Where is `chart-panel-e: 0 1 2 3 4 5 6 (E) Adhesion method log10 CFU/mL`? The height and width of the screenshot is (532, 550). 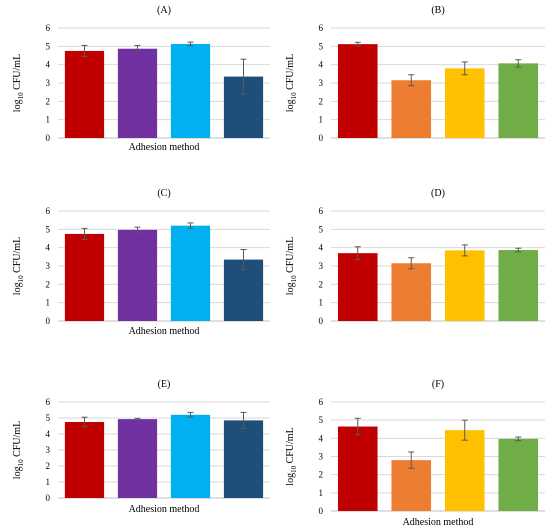 chart-panel-e: 0 1 2 3 4 5 6 (E) Adhesion method log10 CFU/mL is located at coordinates (141, 447).